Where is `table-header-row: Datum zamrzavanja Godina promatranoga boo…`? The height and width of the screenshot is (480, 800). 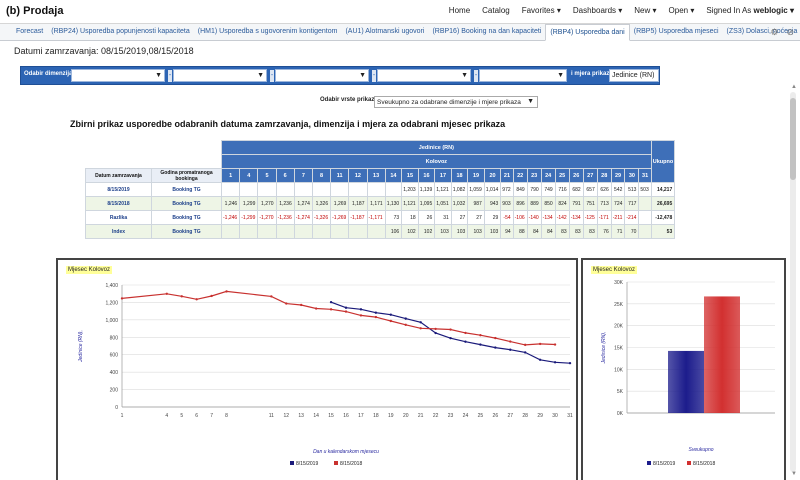
table-header-row: Datum zamrzavanja Godina promatranoga boo… is located at coordinates (380, 175).